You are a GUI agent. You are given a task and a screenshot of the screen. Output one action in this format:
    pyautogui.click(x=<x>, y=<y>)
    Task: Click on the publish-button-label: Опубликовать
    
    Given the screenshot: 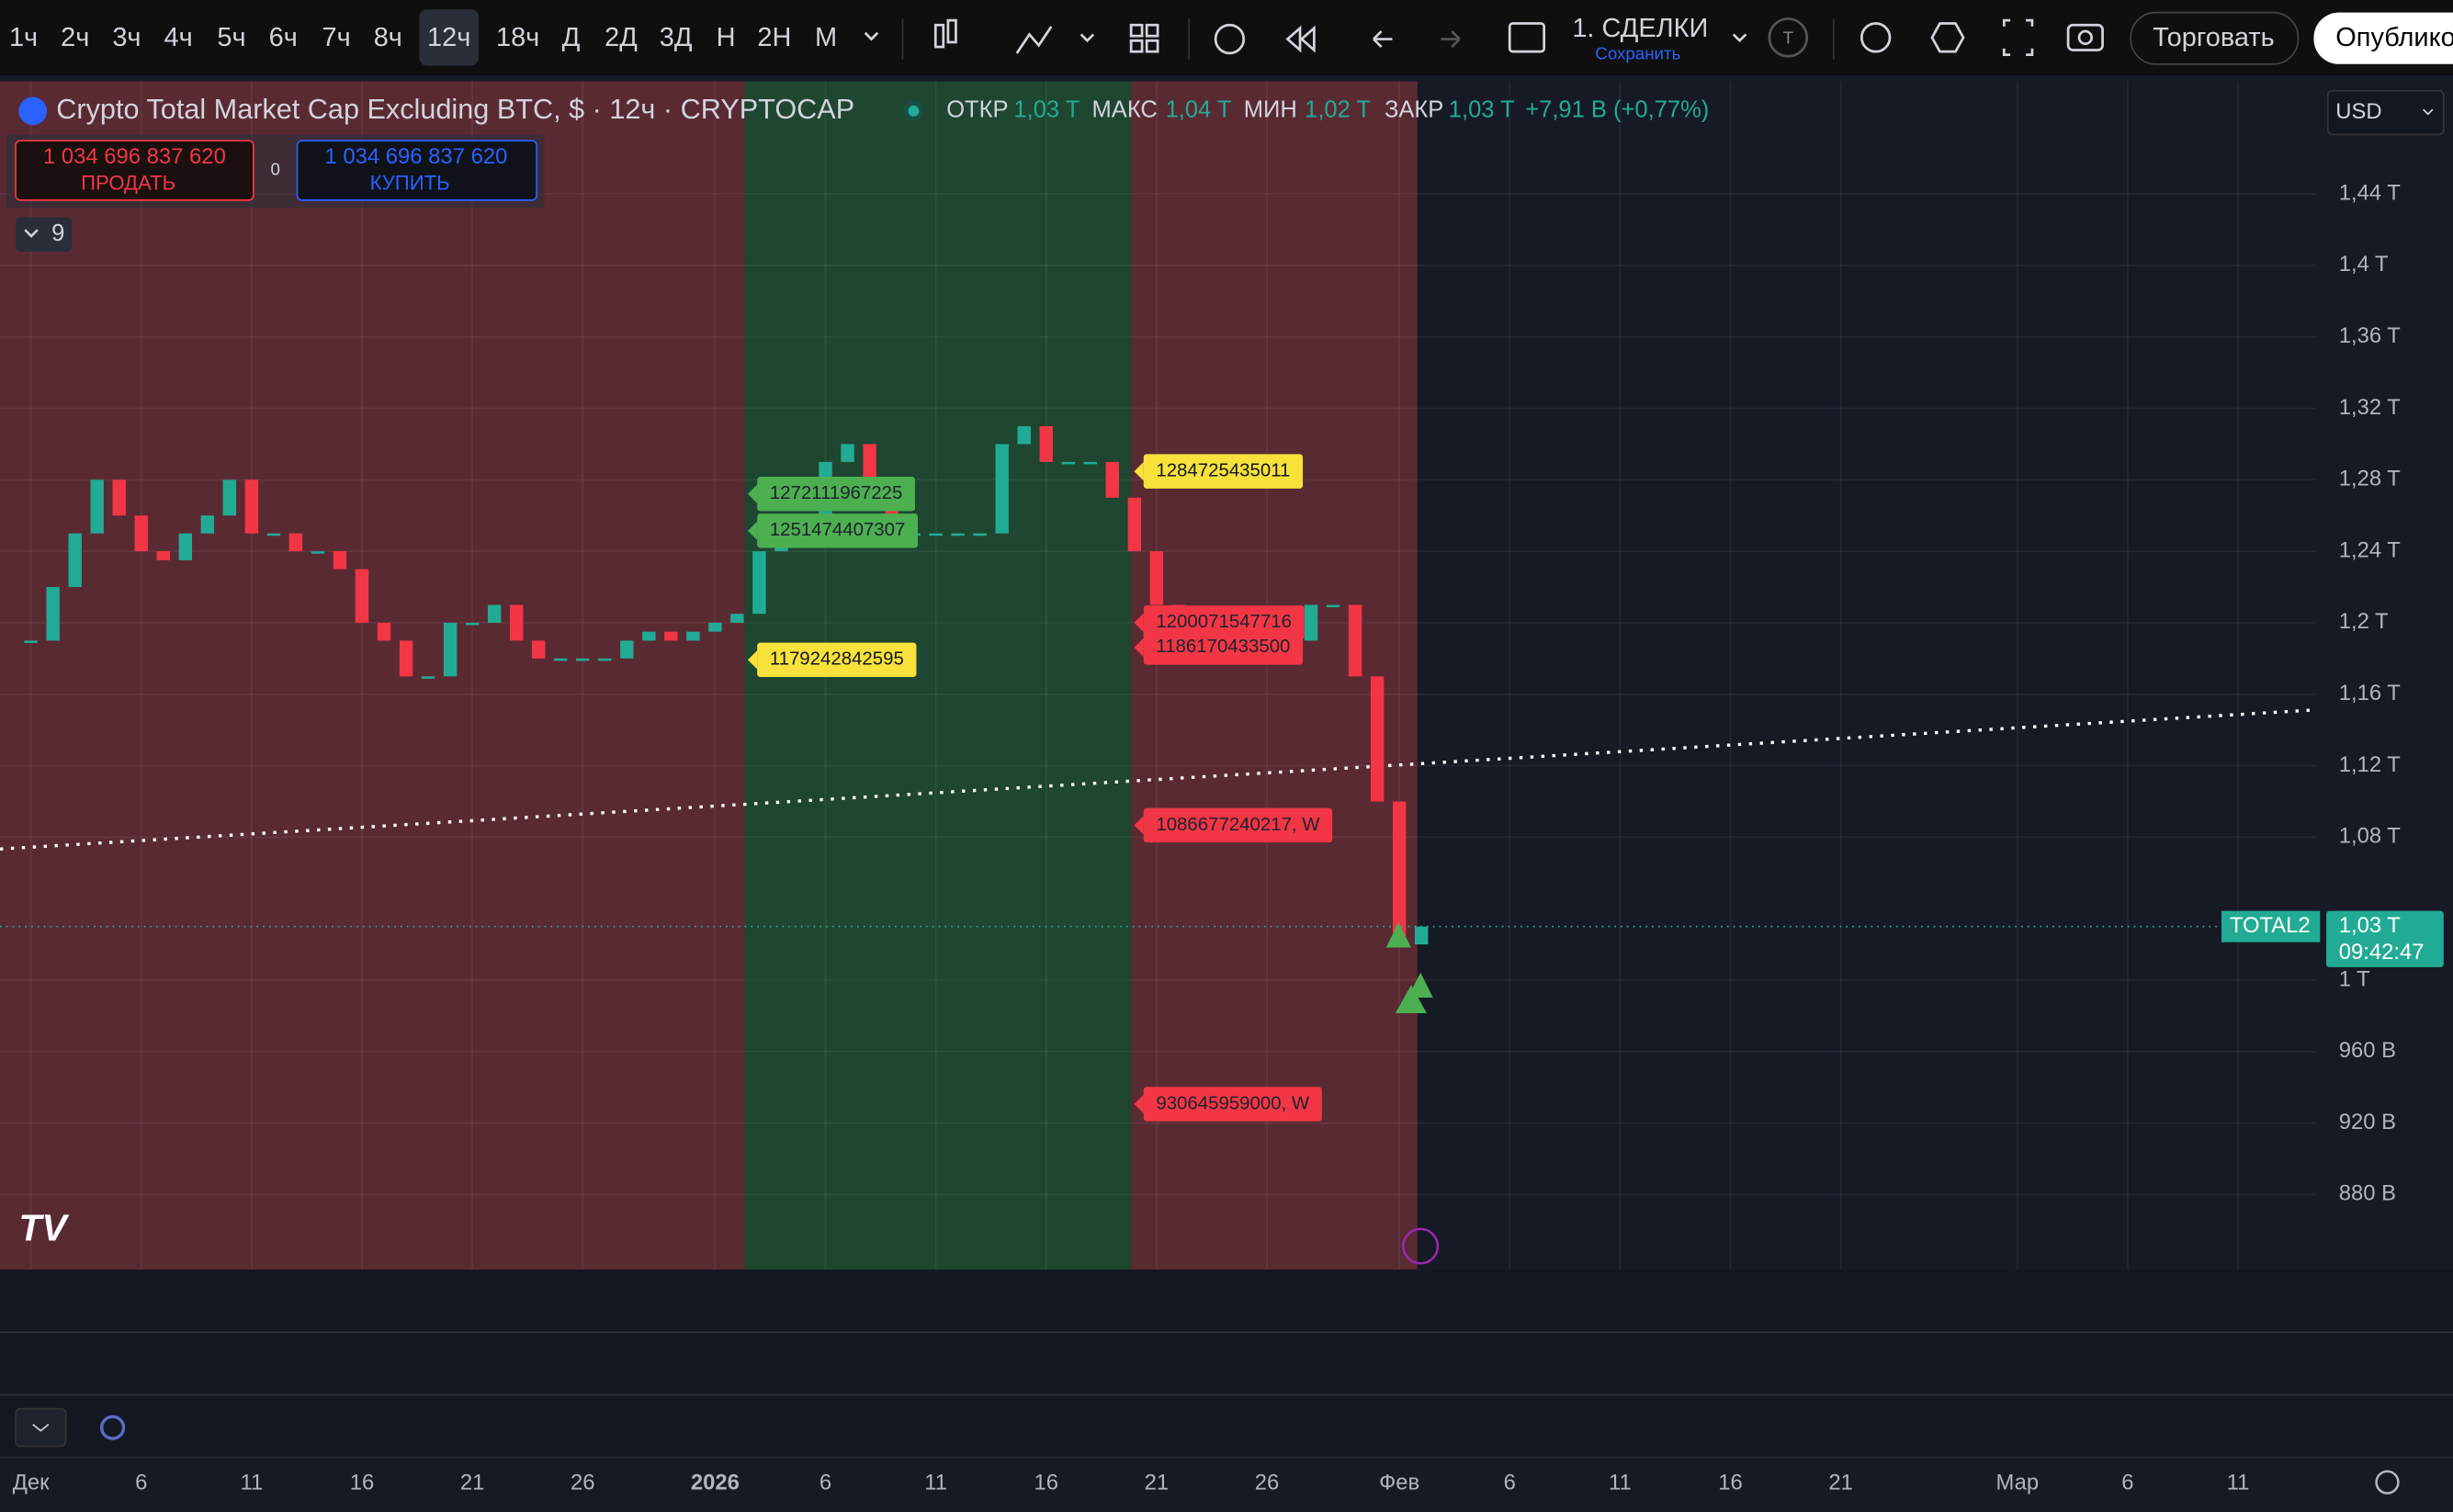 What is the action you would take?
    pyautogui.click(x=2394, y=37)
    